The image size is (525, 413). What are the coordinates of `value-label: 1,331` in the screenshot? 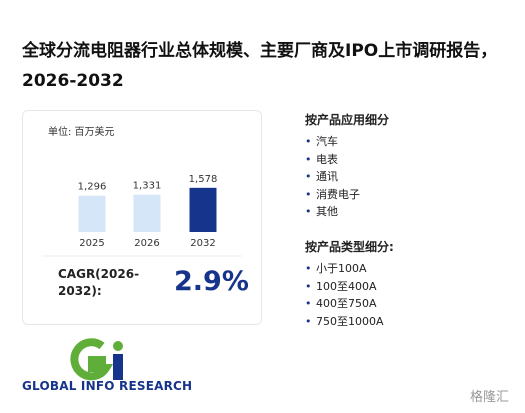 It's located at (147, 186).